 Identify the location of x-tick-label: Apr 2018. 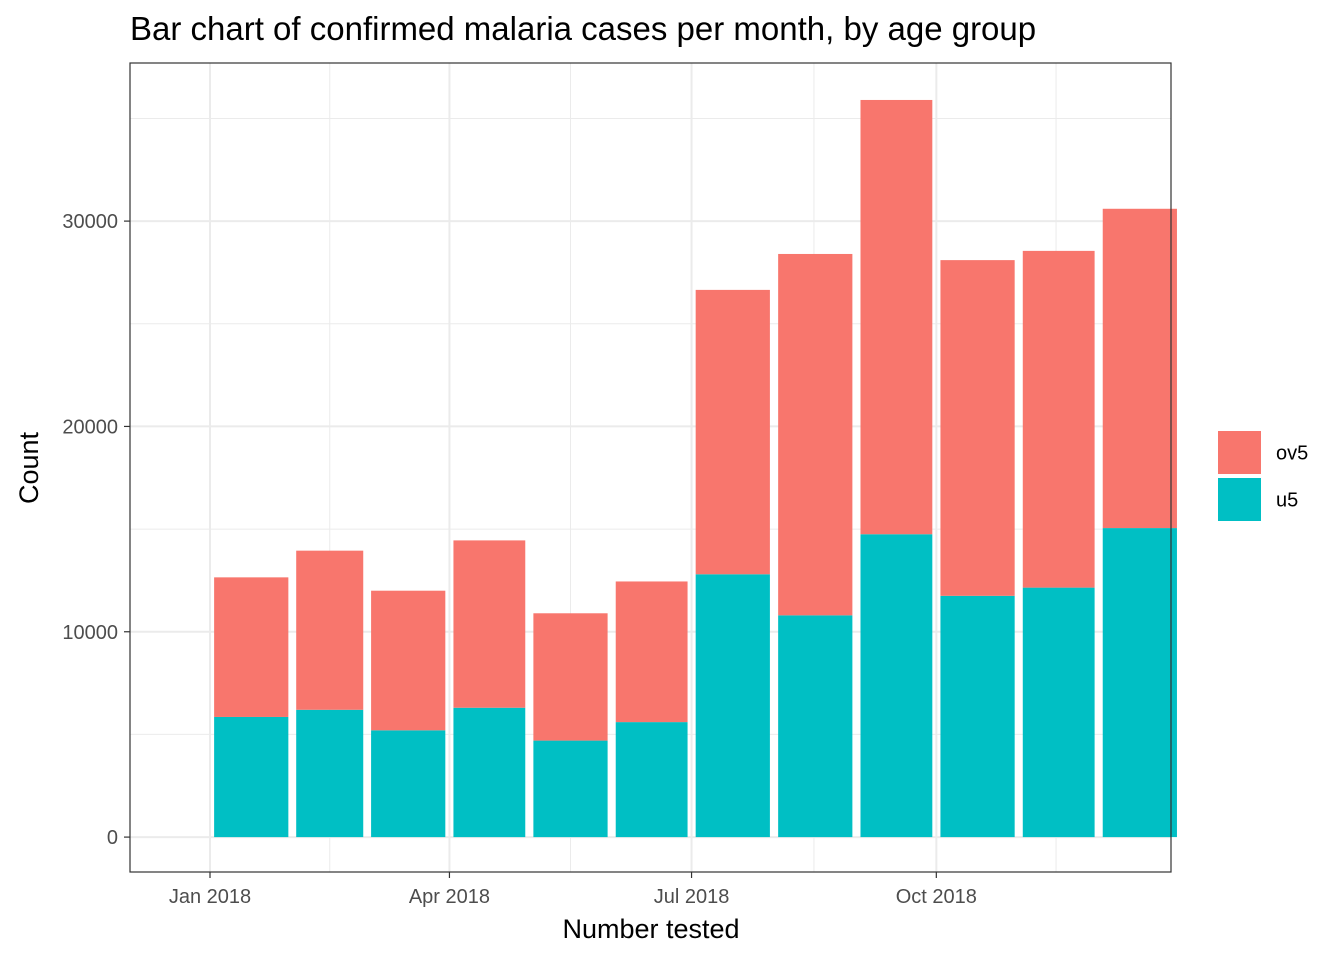
(449, 897).